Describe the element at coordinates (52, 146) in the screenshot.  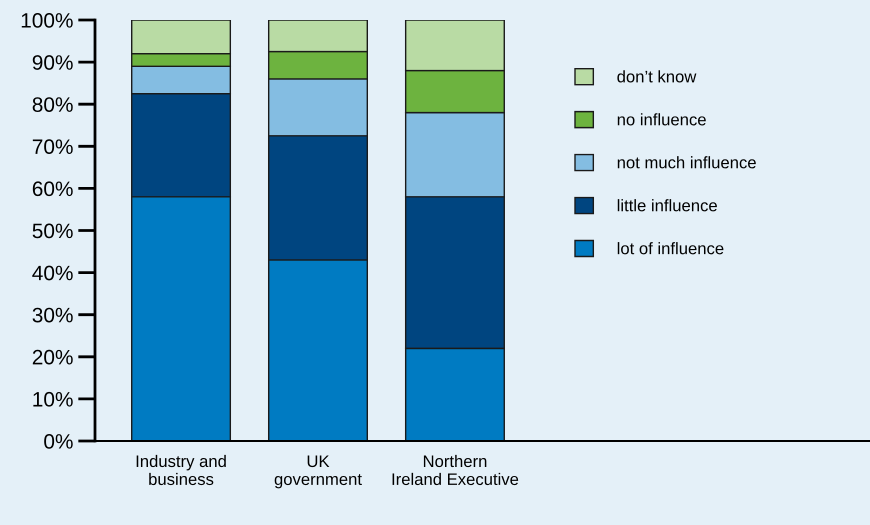
I see `y-tick-label: 70%` at that location.